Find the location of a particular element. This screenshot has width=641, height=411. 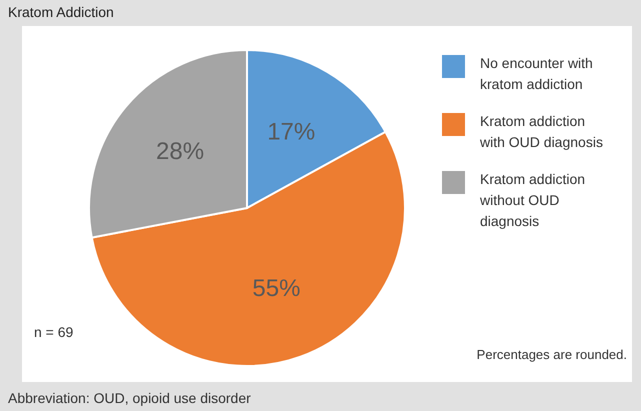

text: n = 69 is located at coordinates (54, 332).